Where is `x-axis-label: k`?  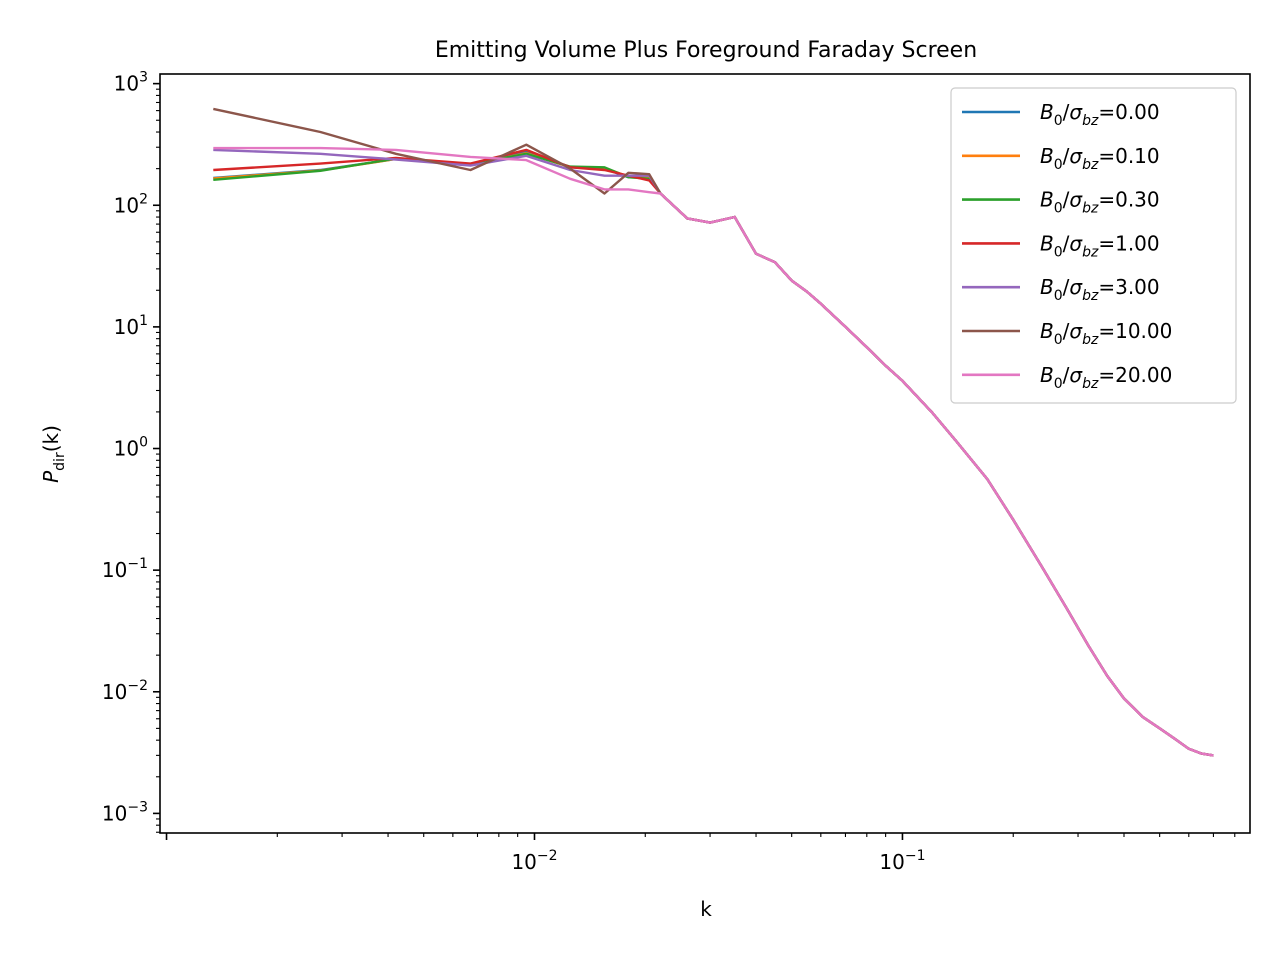
x-axis-label: k is located at coordinates (706, 909).